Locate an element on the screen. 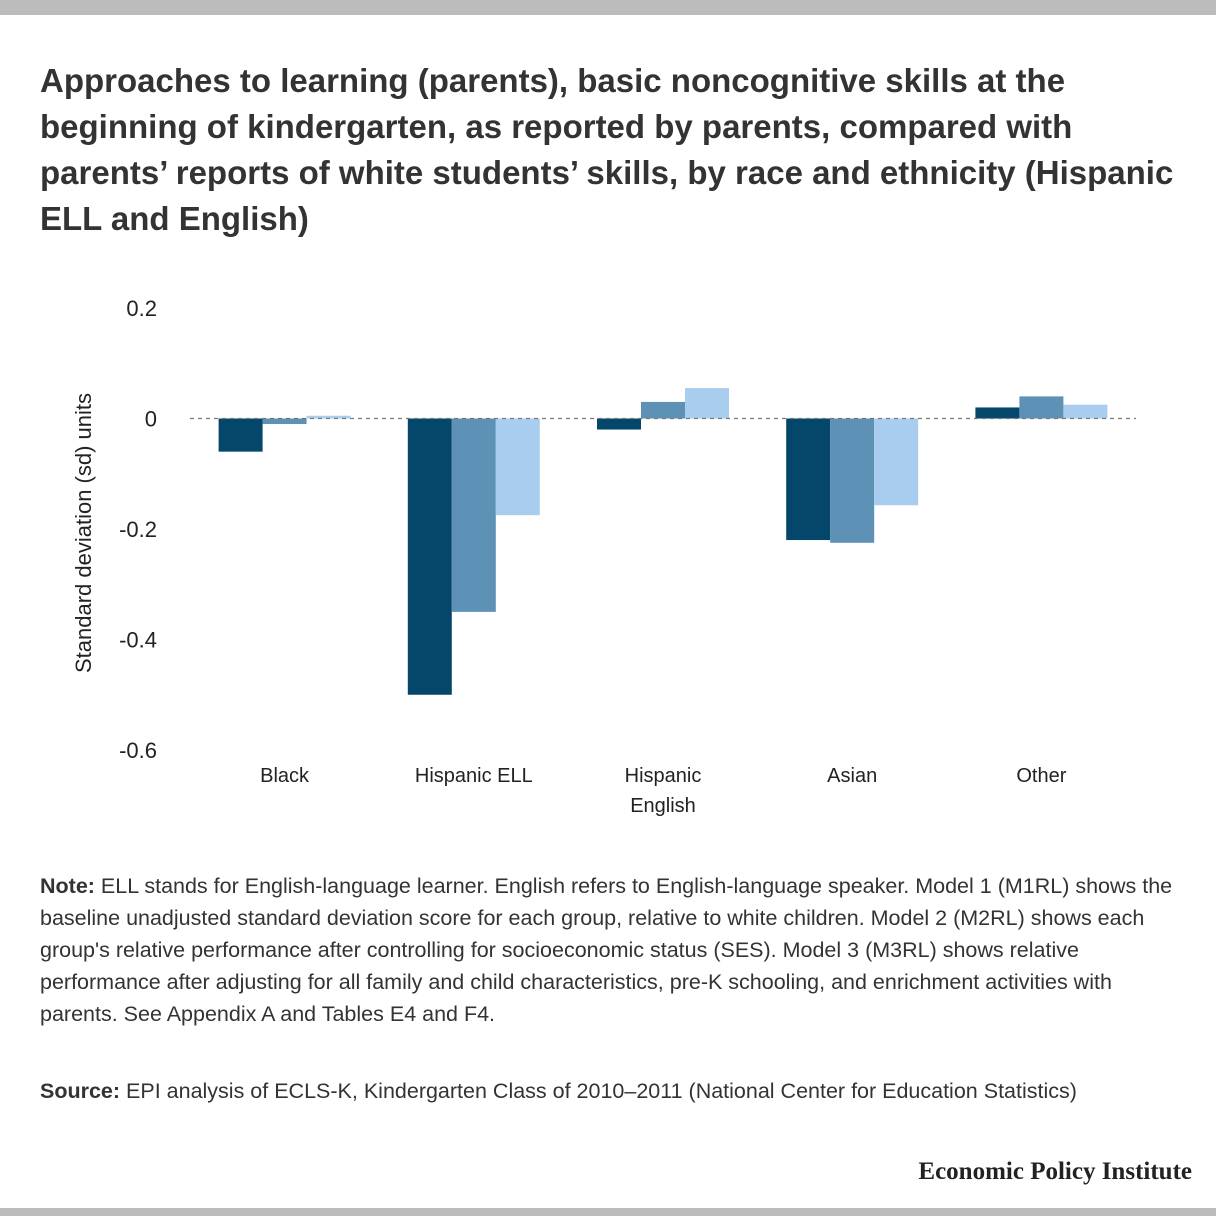  y-tick-label: -0.2 is located at coordinates (138, 529).